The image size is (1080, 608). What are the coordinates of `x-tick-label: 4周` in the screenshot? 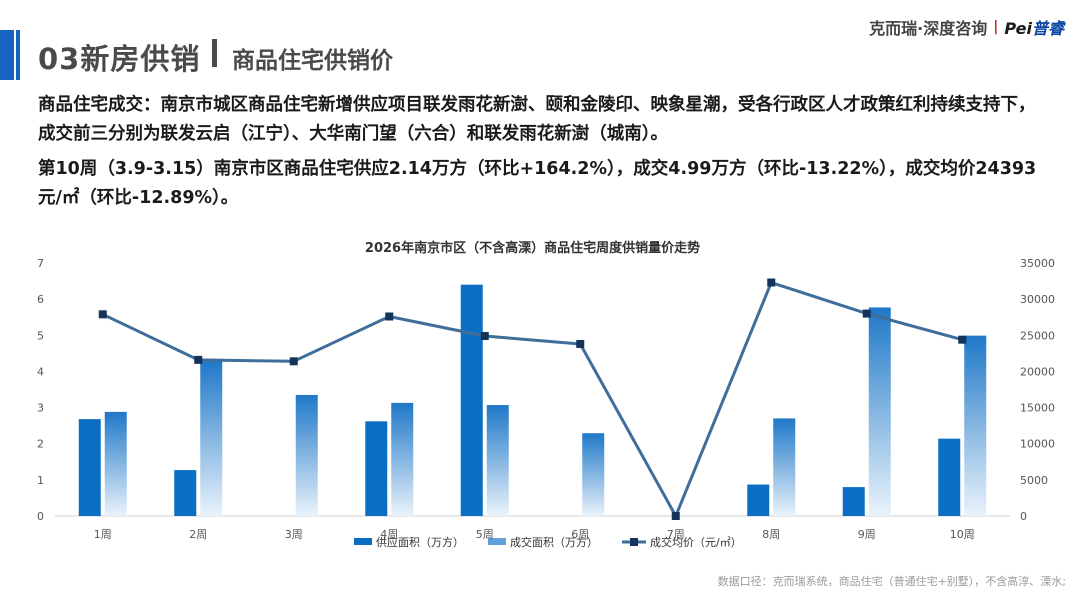 It's located at (389, 534).